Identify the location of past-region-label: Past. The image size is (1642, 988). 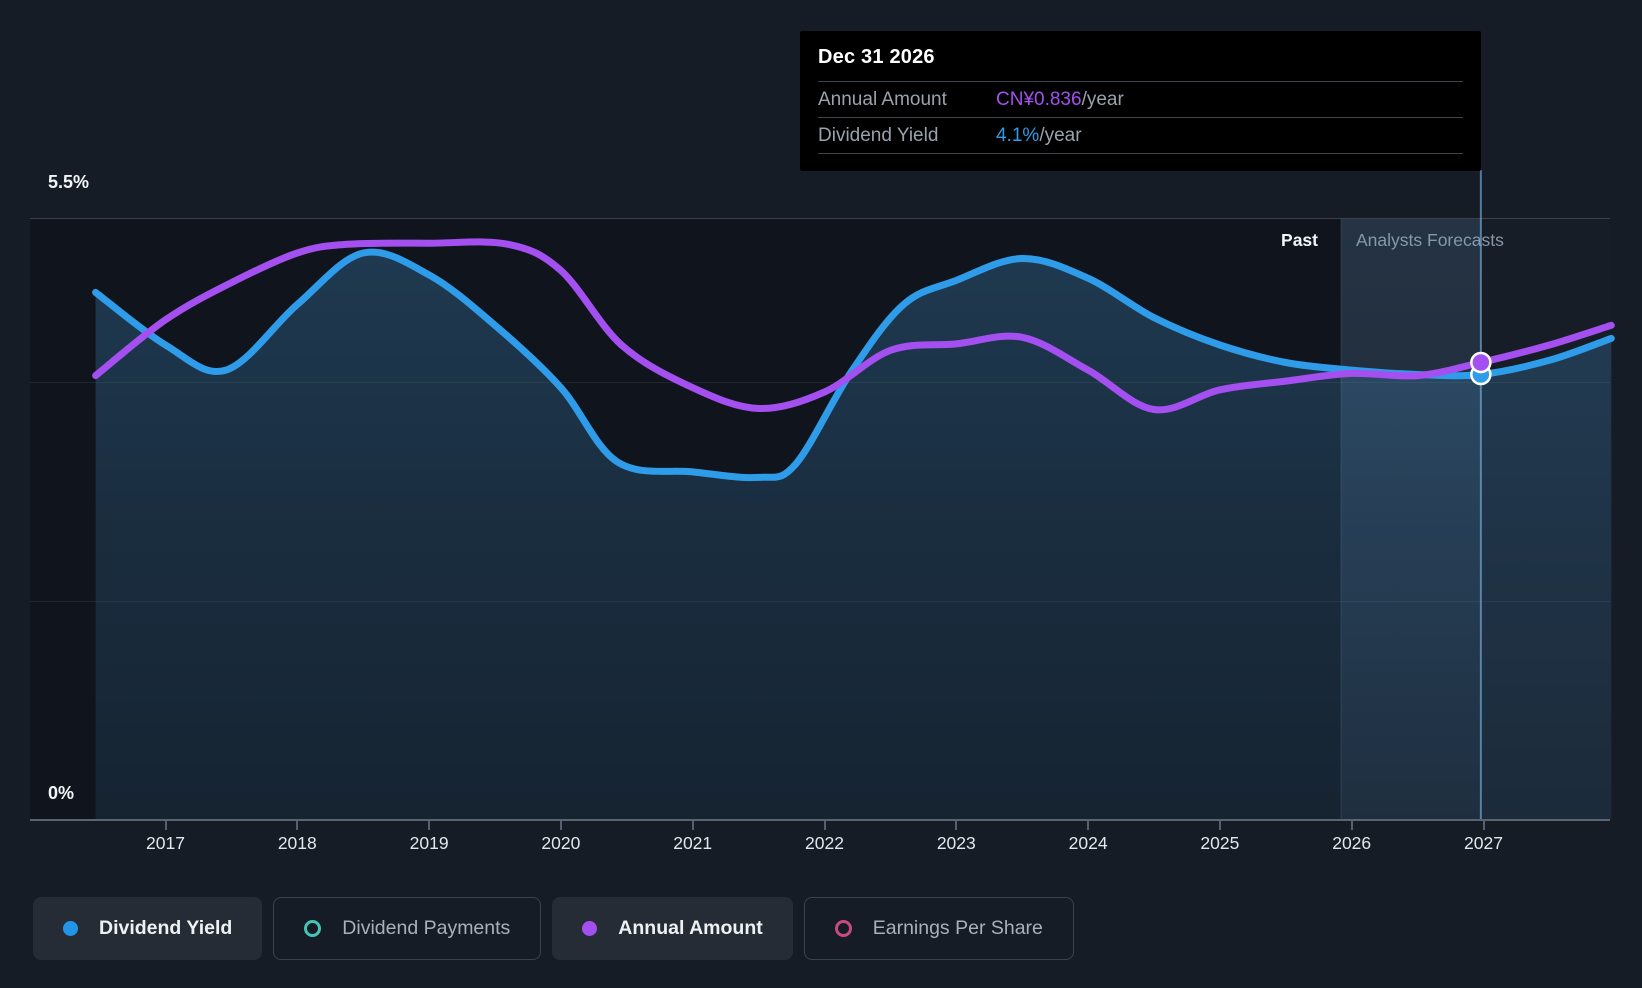
(1299, 240).